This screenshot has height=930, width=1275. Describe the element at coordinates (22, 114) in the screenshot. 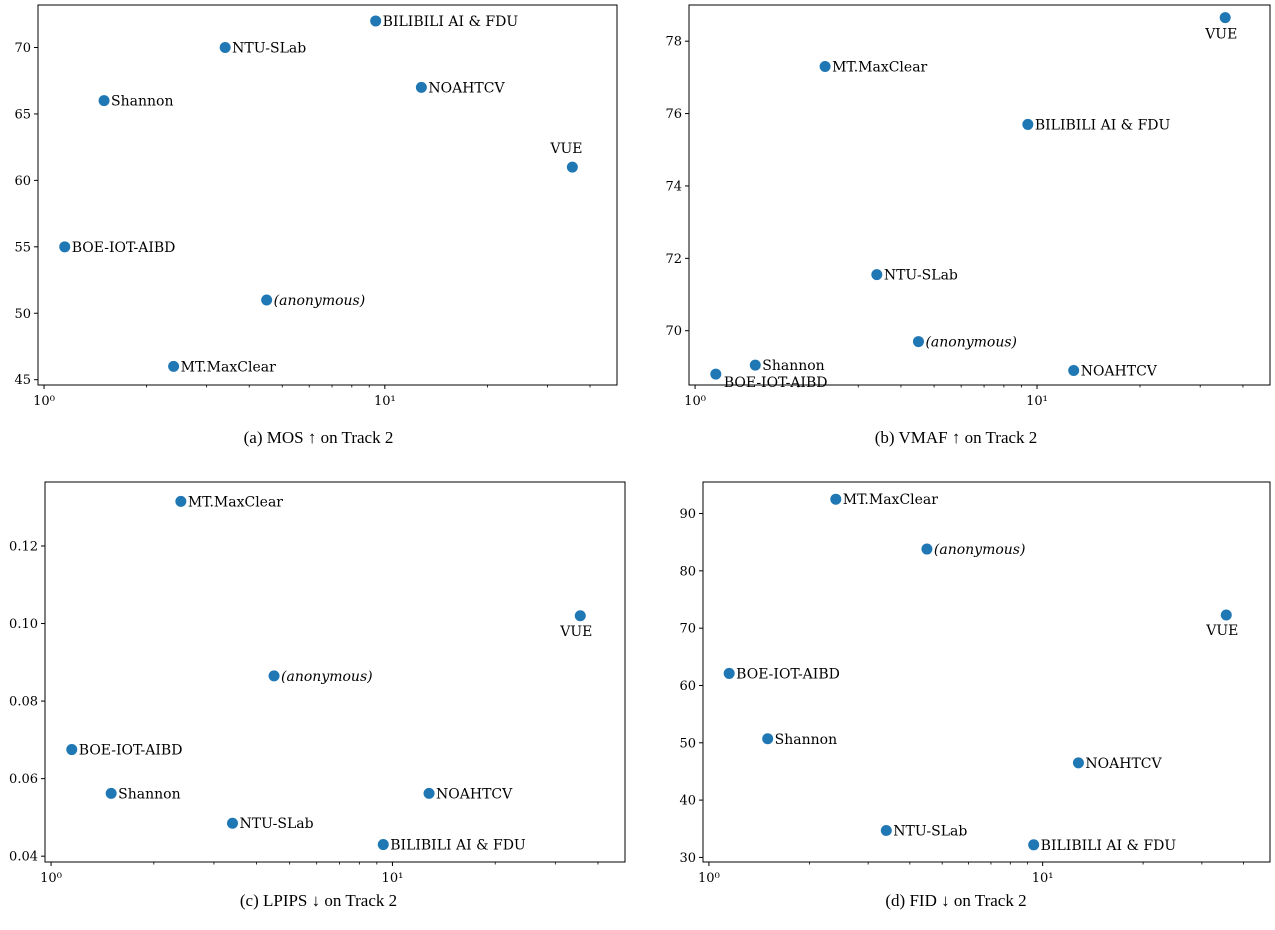

I see `y-tick-label: 65` at that location.